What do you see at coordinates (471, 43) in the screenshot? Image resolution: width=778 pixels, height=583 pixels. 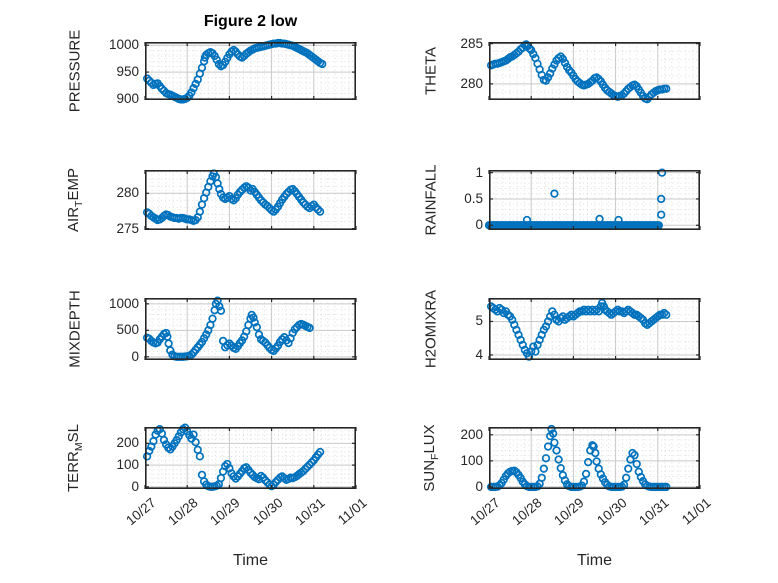 I see `y-tick-label-theta-1: 285` at bounding box center [471, 43].